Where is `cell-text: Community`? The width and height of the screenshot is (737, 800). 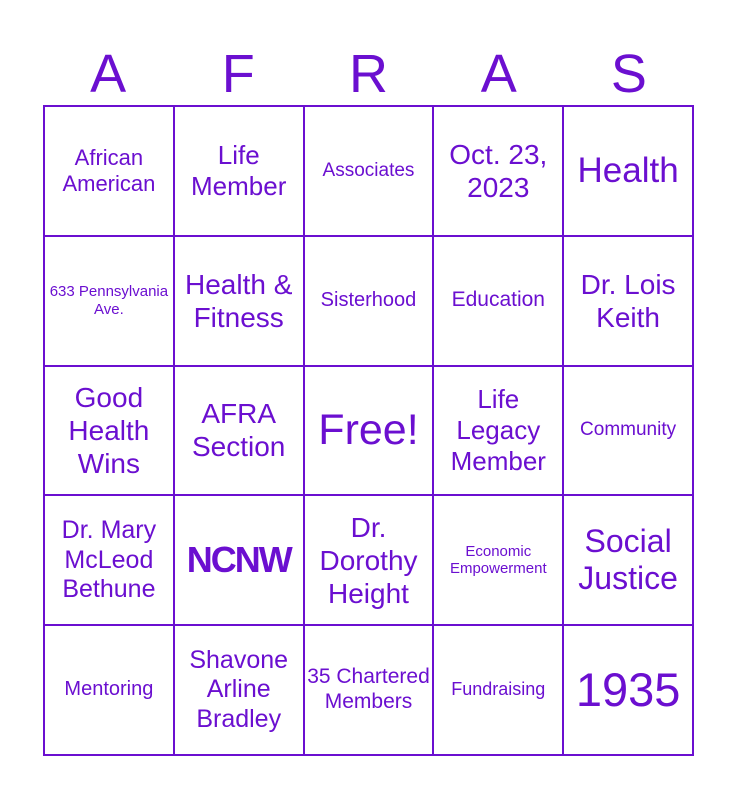
cell-text: Community is located at coordinates (628, 430).